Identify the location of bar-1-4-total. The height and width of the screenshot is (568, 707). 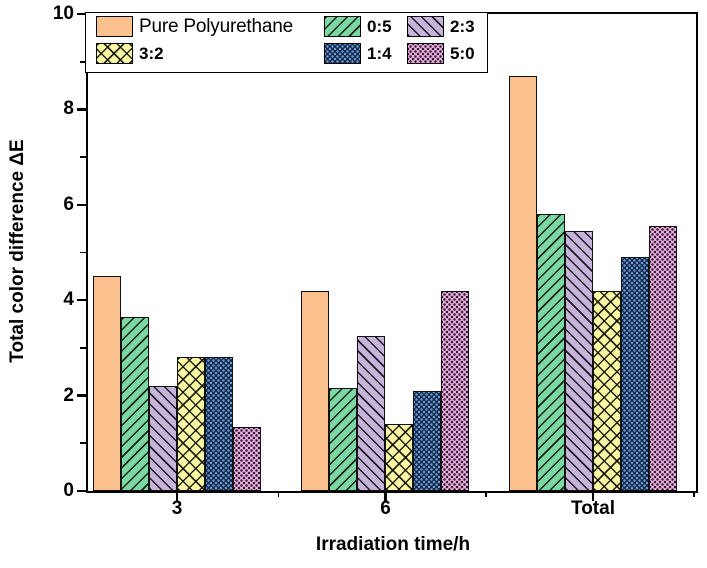
(634, 373).